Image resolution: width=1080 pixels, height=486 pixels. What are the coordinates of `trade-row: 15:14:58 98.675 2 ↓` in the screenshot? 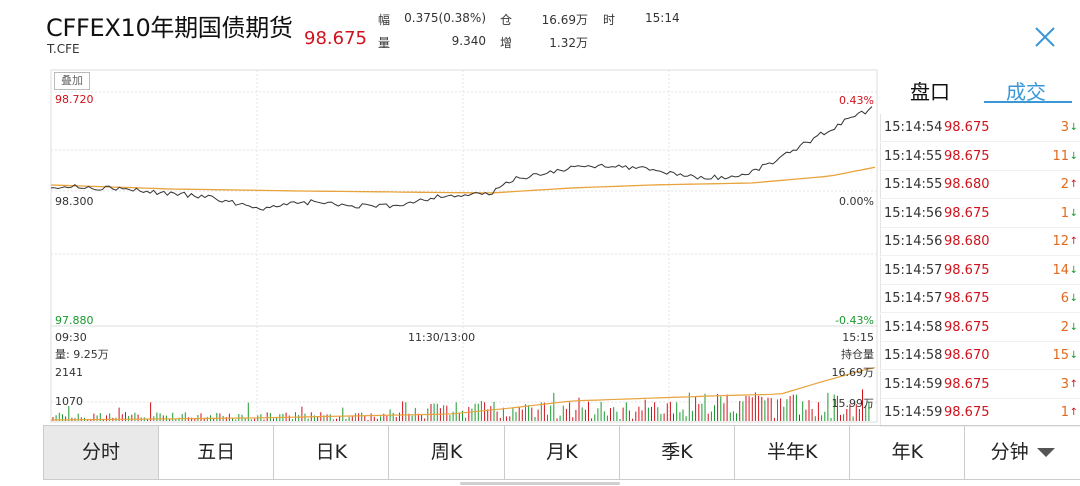 It's located at (980, 327).